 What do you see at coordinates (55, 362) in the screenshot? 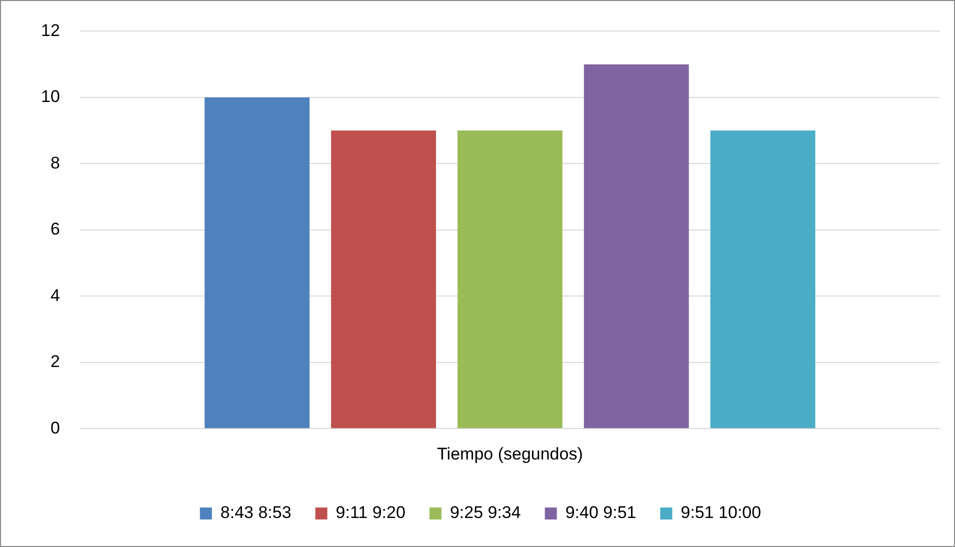
I see `y-tick-label: 2` at bounding box center [55, 362].